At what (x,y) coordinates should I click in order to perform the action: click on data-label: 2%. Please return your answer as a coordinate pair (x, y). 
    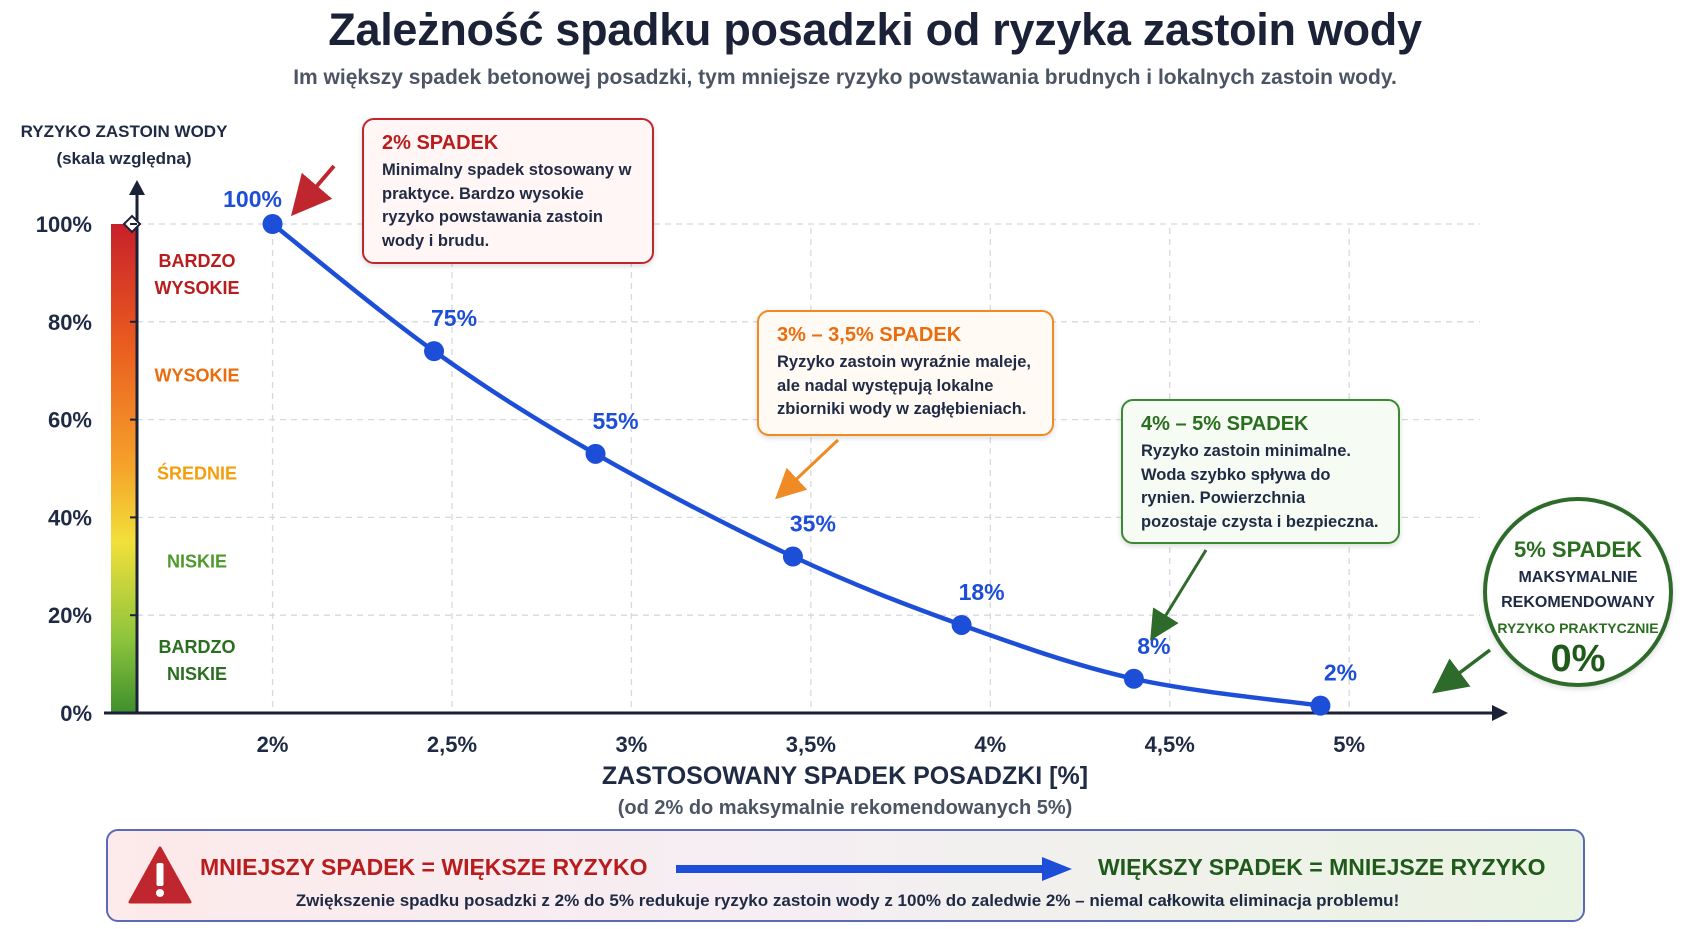
    Looking at the image, I should click on (1340, 673).